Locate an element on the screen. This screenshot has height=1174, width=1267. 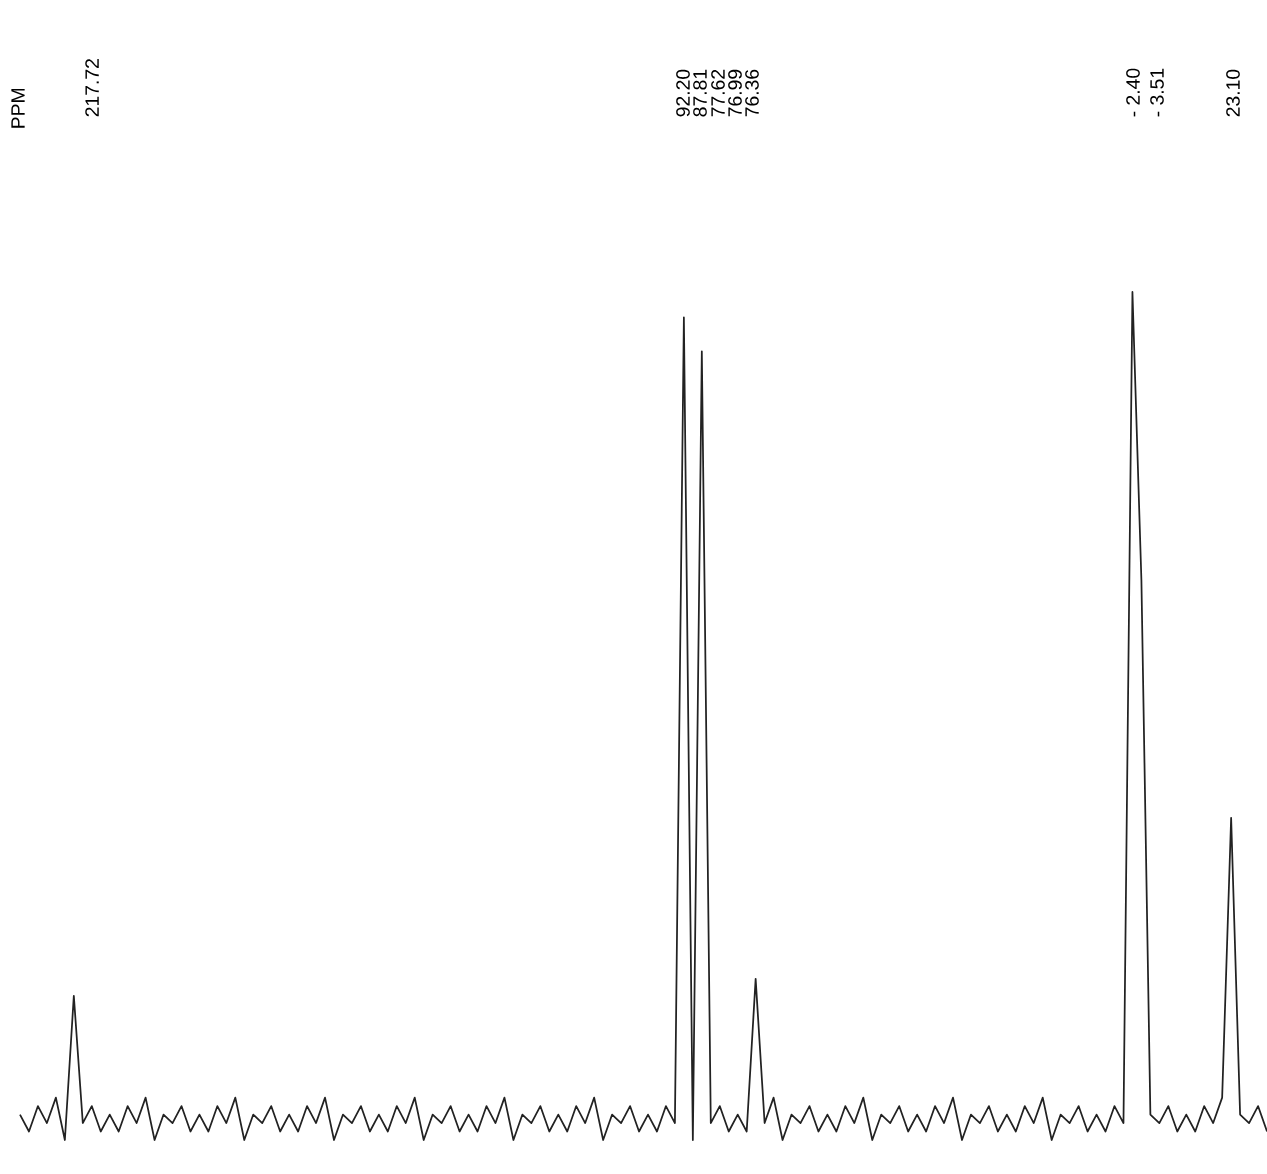
text: 217.72 is located at coordinates (92, 88).